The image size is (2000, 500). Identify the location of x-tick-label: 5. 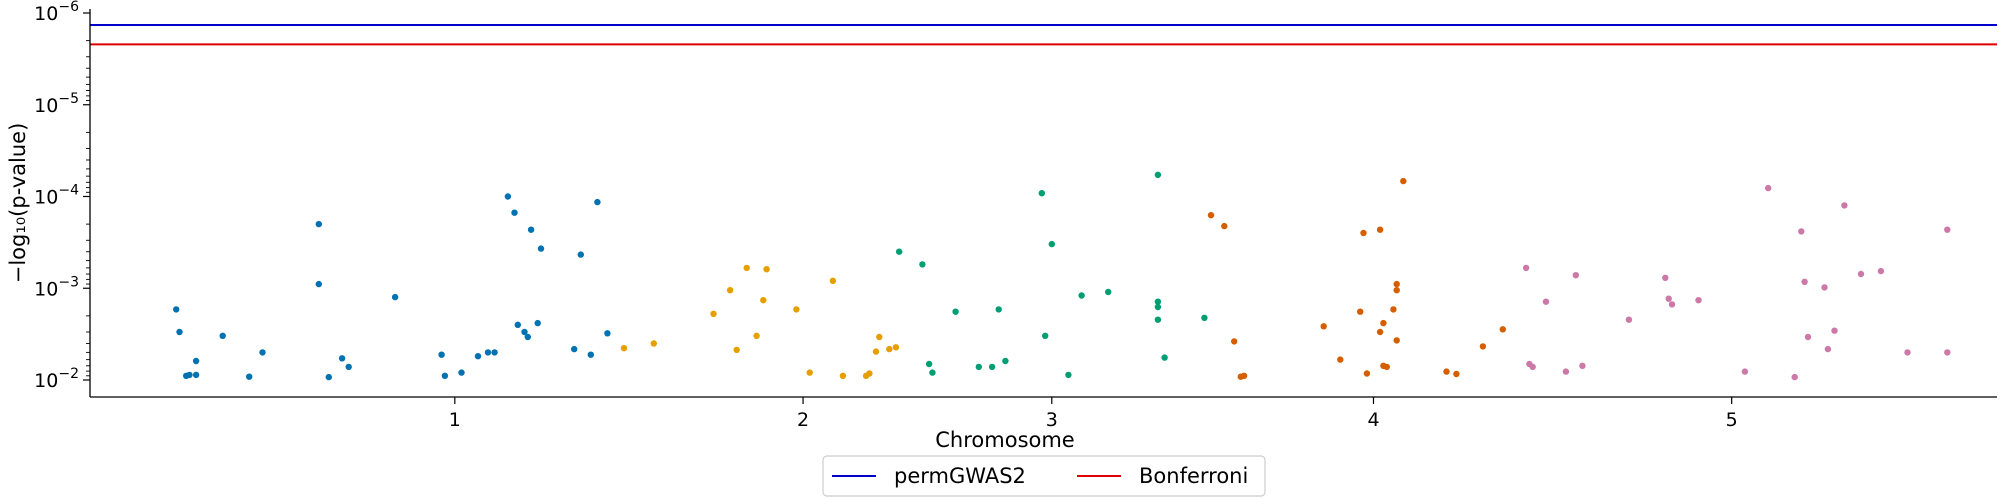
(1732, 420).